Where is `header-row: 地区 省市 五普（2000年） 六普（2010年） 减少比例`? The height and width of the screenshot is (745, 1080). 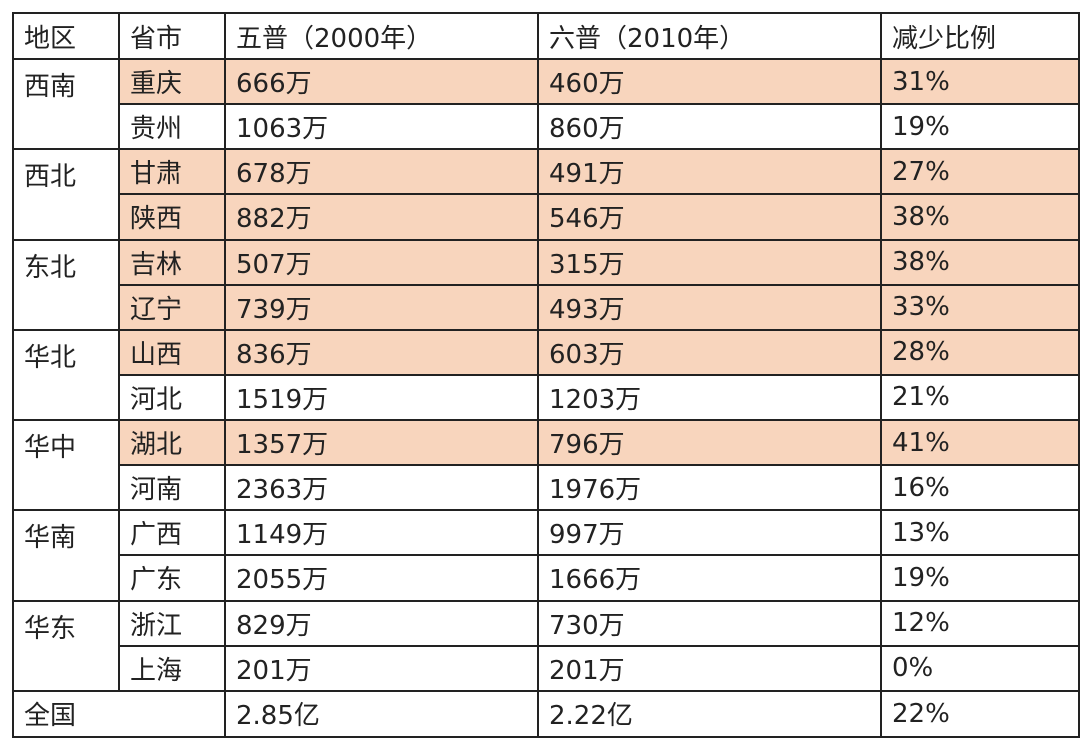 header-row: 地区 省市 五普（2000年） 六普（2010年） 减少比例 is located at coordinates (546, 36).